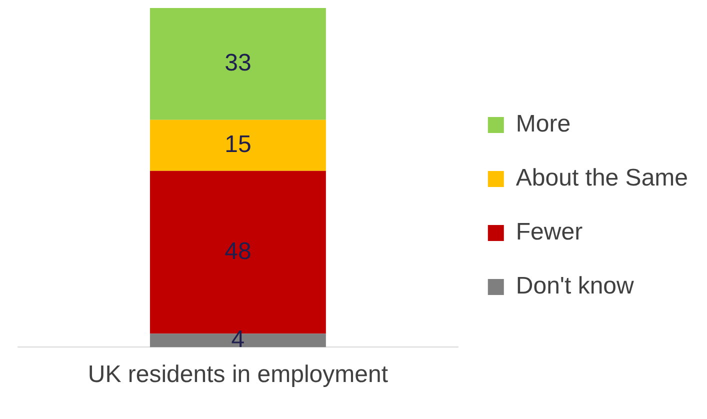 This screenshot has width=707, height=419. I want to click on data-label: 33, so click(238, 63).